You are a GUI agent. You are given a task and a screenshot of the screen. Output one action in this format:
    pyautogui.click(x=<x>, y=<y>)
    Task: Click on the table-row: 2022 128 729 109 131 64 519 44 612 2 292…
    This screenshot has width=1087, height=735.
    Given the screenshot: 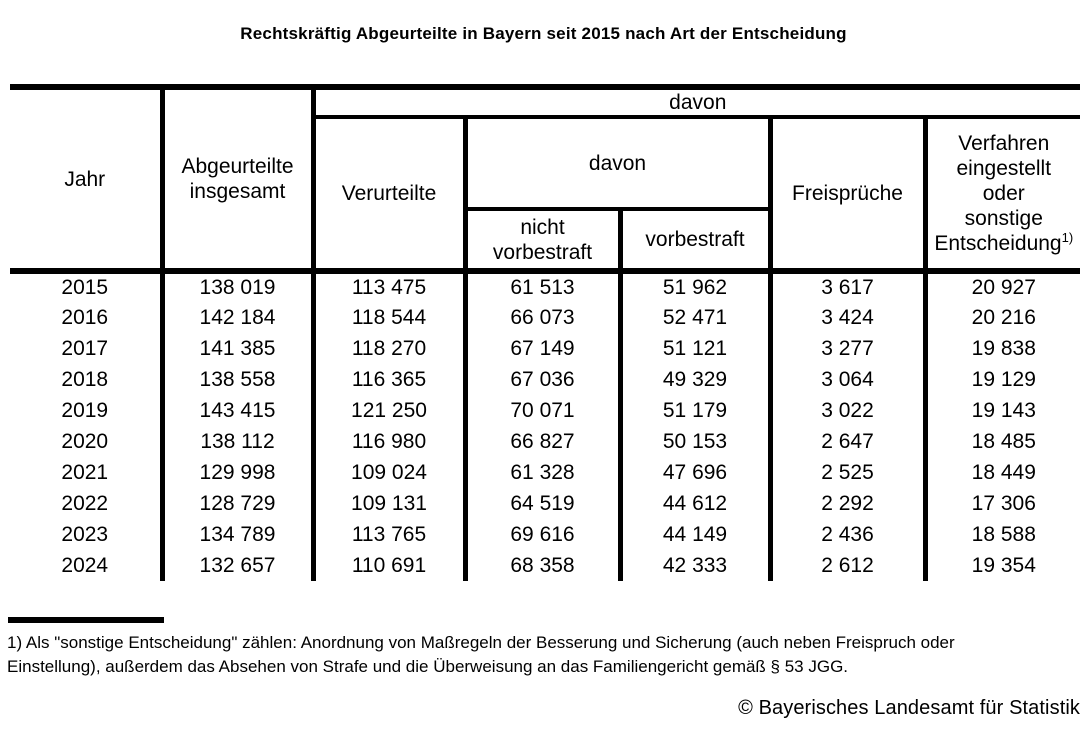 What is the action you would take?
    pyautogui.click(x=545, y=503)
    